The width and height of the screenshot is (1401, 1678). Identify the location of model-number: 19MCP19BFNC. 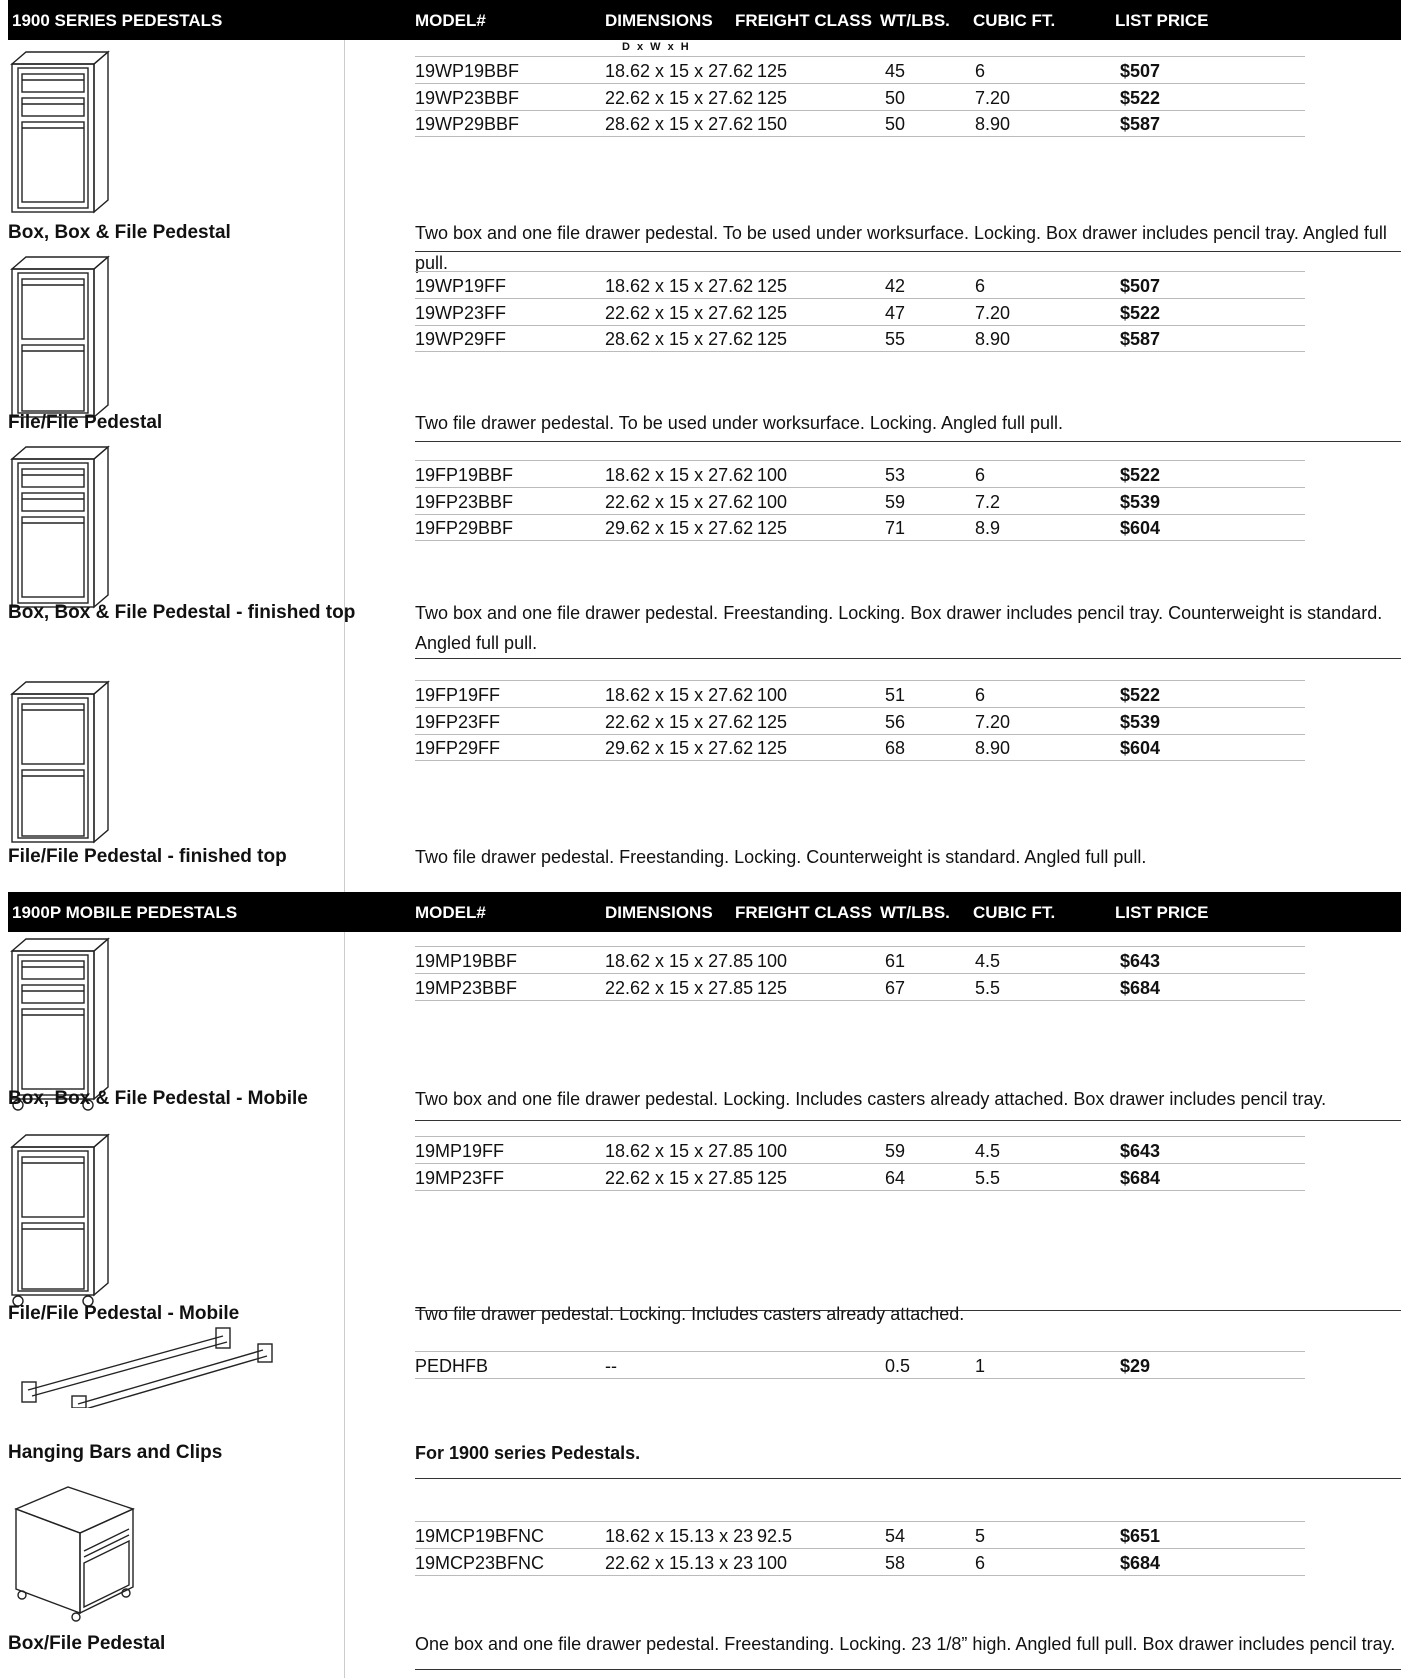
(480, 1536).